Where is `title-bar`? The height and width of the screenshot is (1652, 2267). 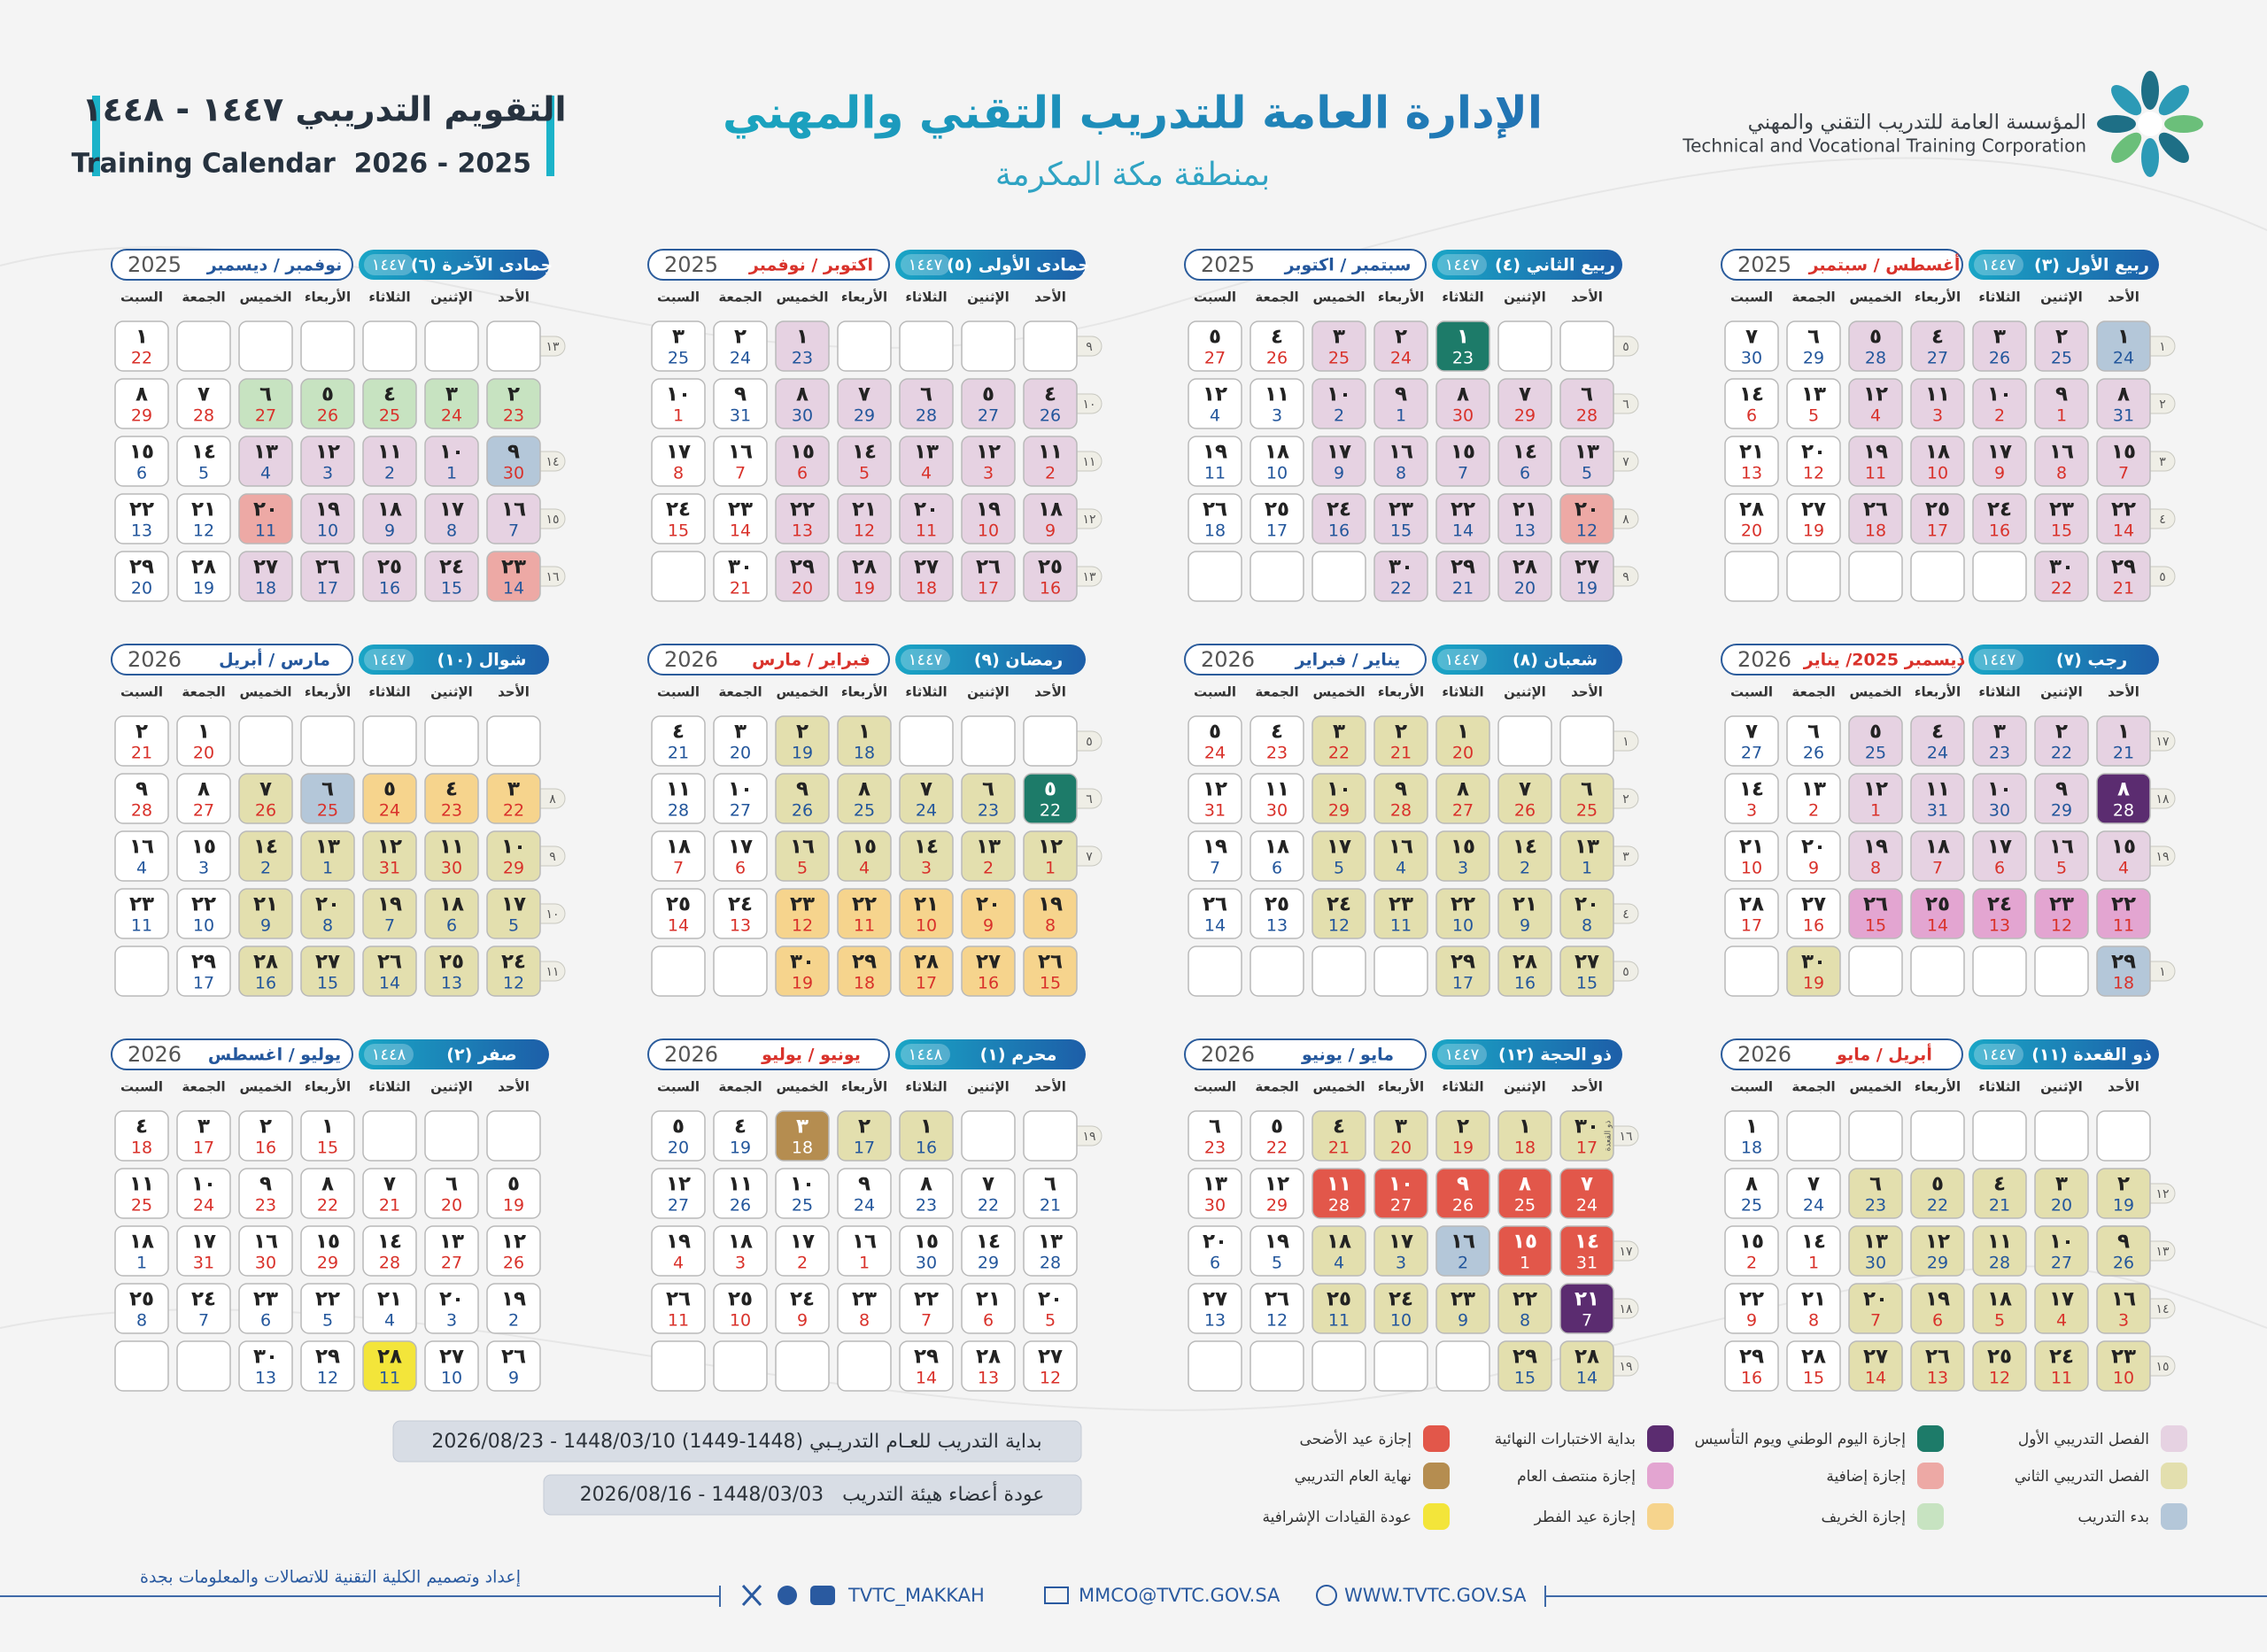
title-bar is located at coordinates (550, 136).